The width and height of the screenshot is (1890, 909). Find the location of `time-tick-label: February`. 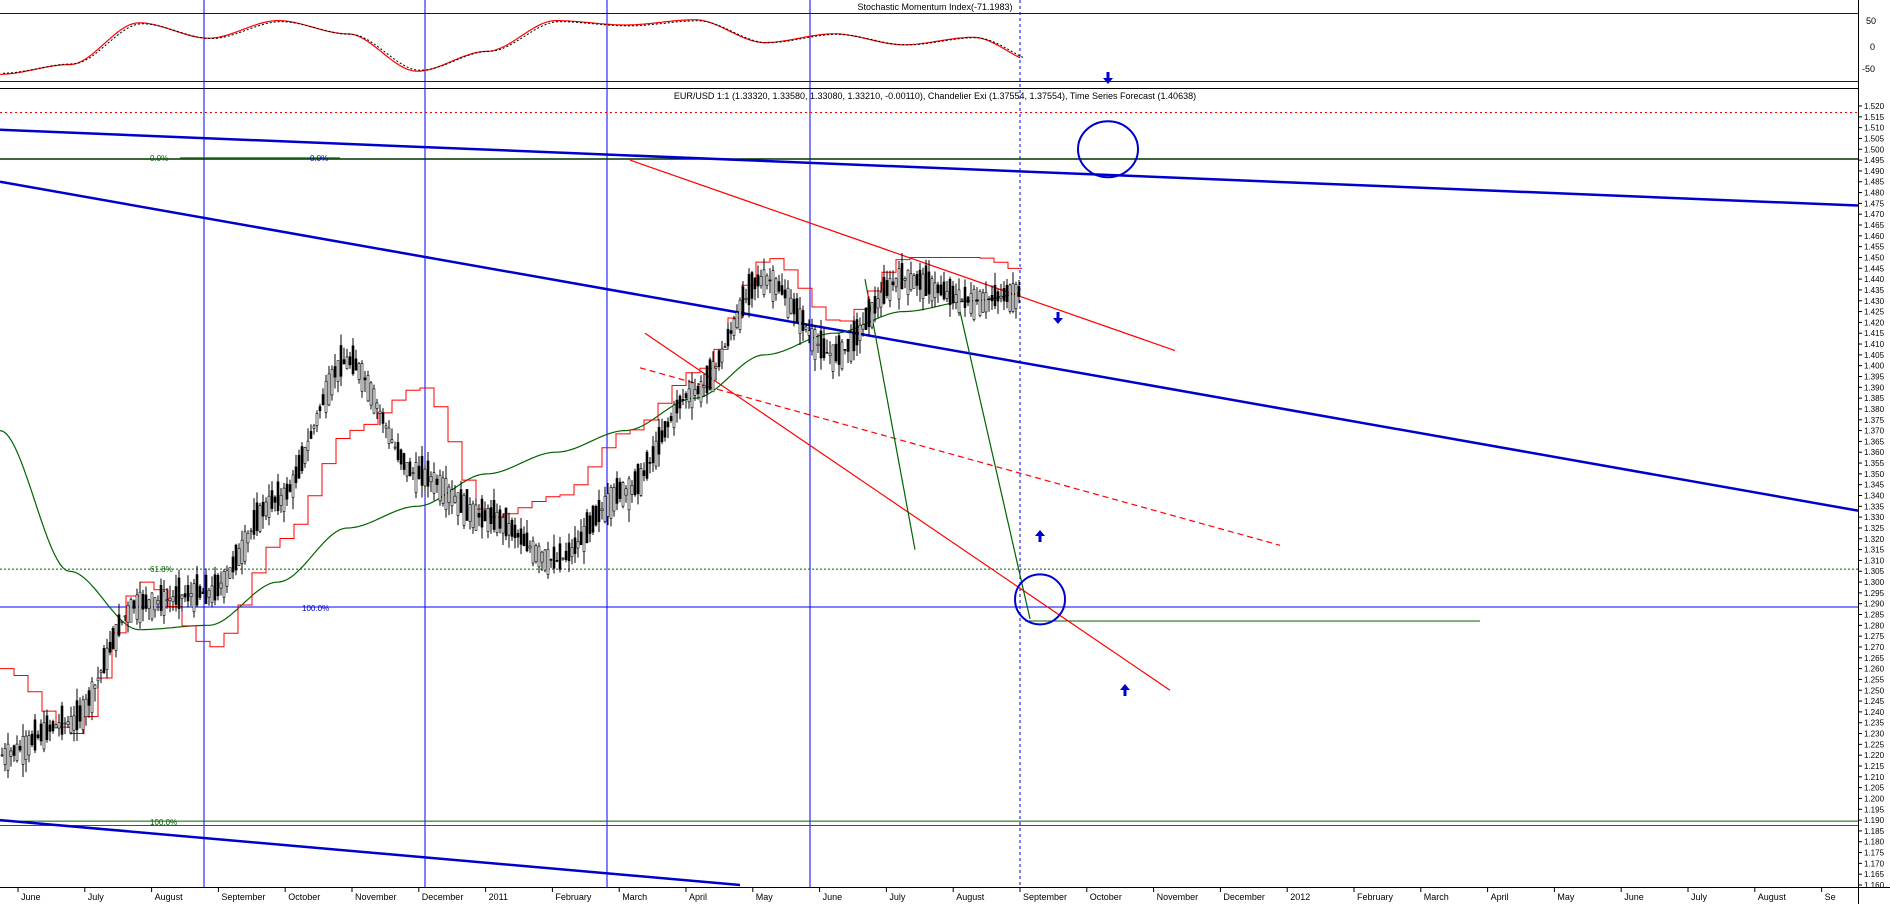

time-tick-label: February is located at coordinates (573, 897).